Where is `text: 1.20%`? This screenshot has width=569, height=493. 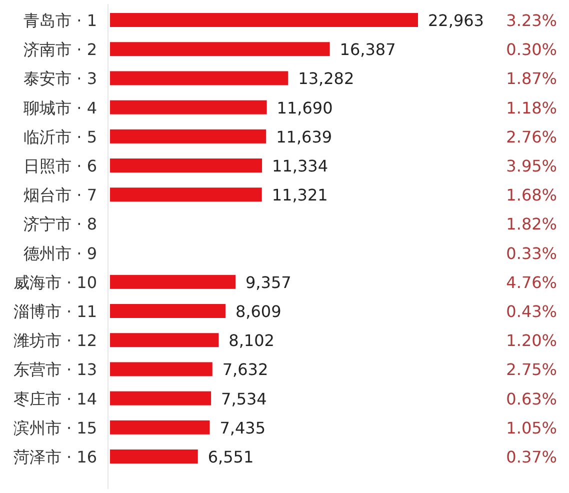 text: 1.20% is located at coordinates (531, 340).